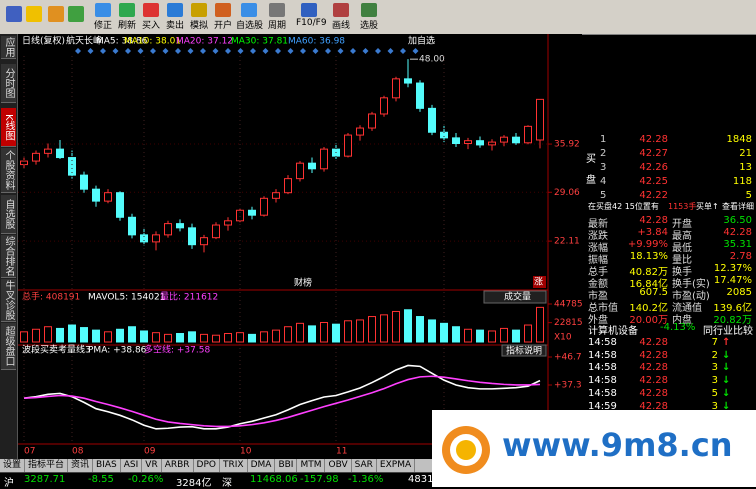  Describe the element at coordinates (598, 272) in the screenshot. I see `stat-label: 总手` at that location.